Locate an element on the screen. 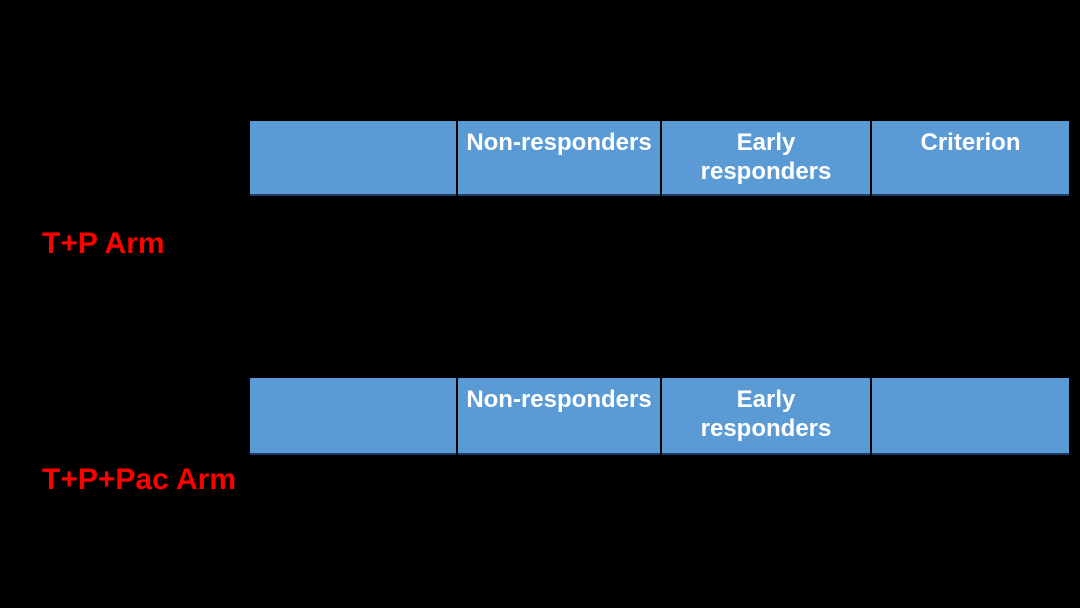 This screenshot has height=608, width=1080. table-header-row-tp-pac-arm: Non-responders Early responders is located at coordinates (659, 416).